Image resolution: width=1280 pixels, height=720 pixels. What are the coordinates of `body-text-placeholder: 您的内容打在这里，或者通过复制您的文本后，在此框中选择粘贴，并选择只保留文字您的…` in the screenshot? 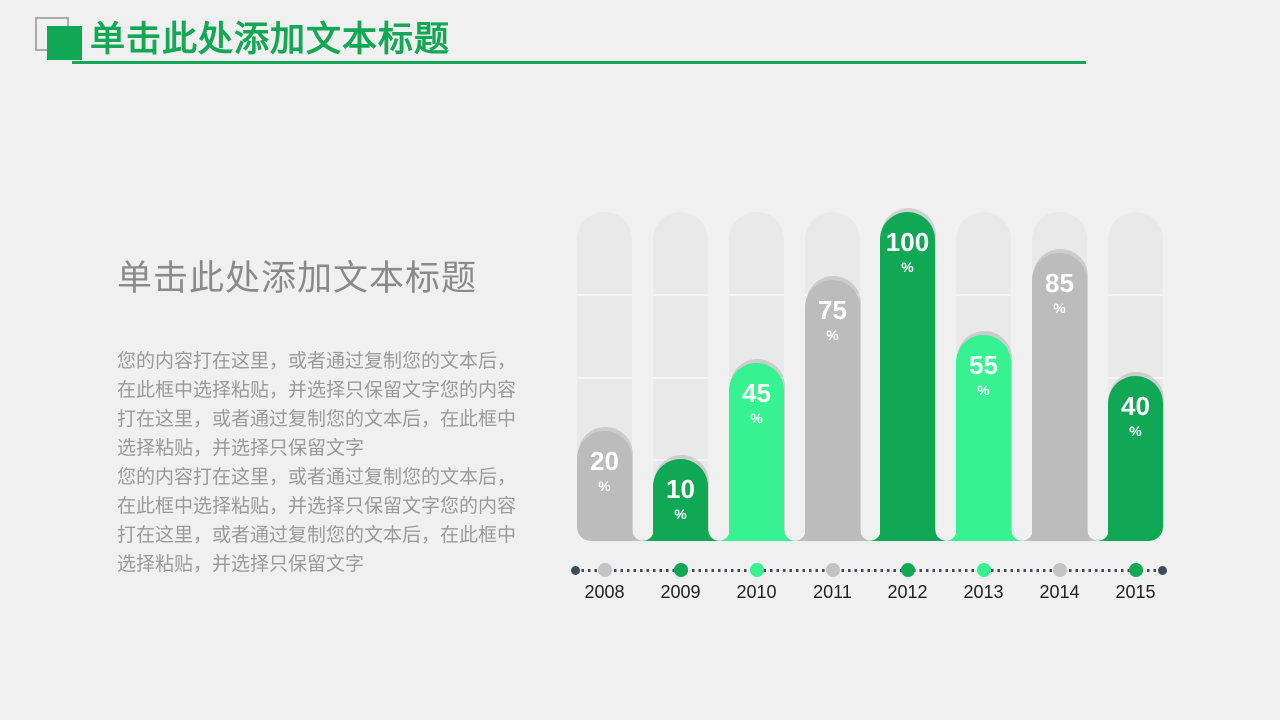 It's located at (317, 463).